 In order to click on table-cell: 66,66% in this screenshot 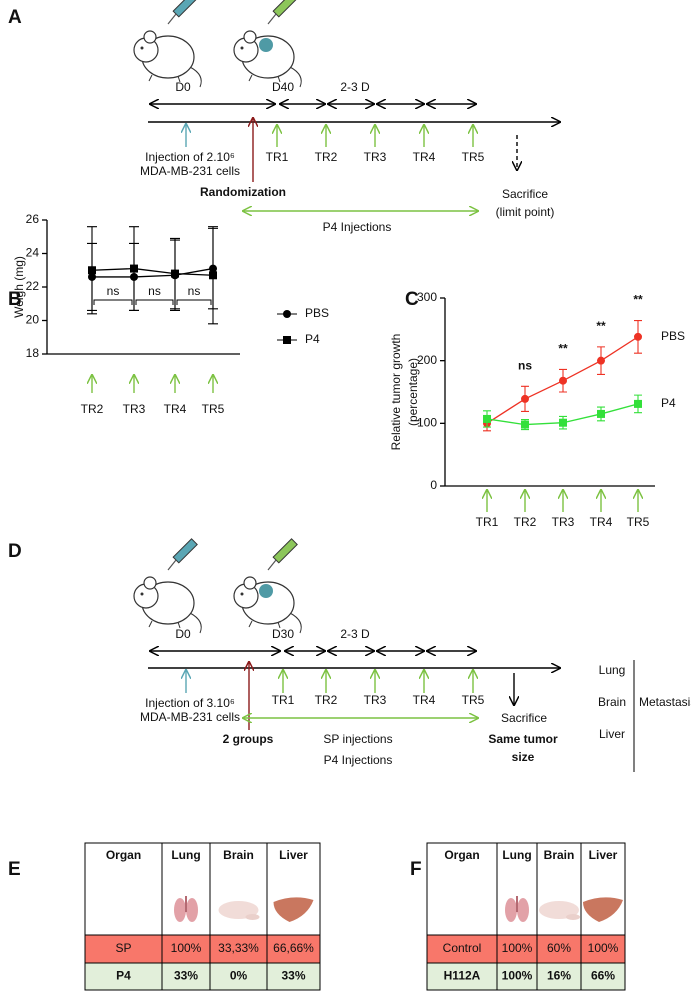, I will do `click(293, 948)`.